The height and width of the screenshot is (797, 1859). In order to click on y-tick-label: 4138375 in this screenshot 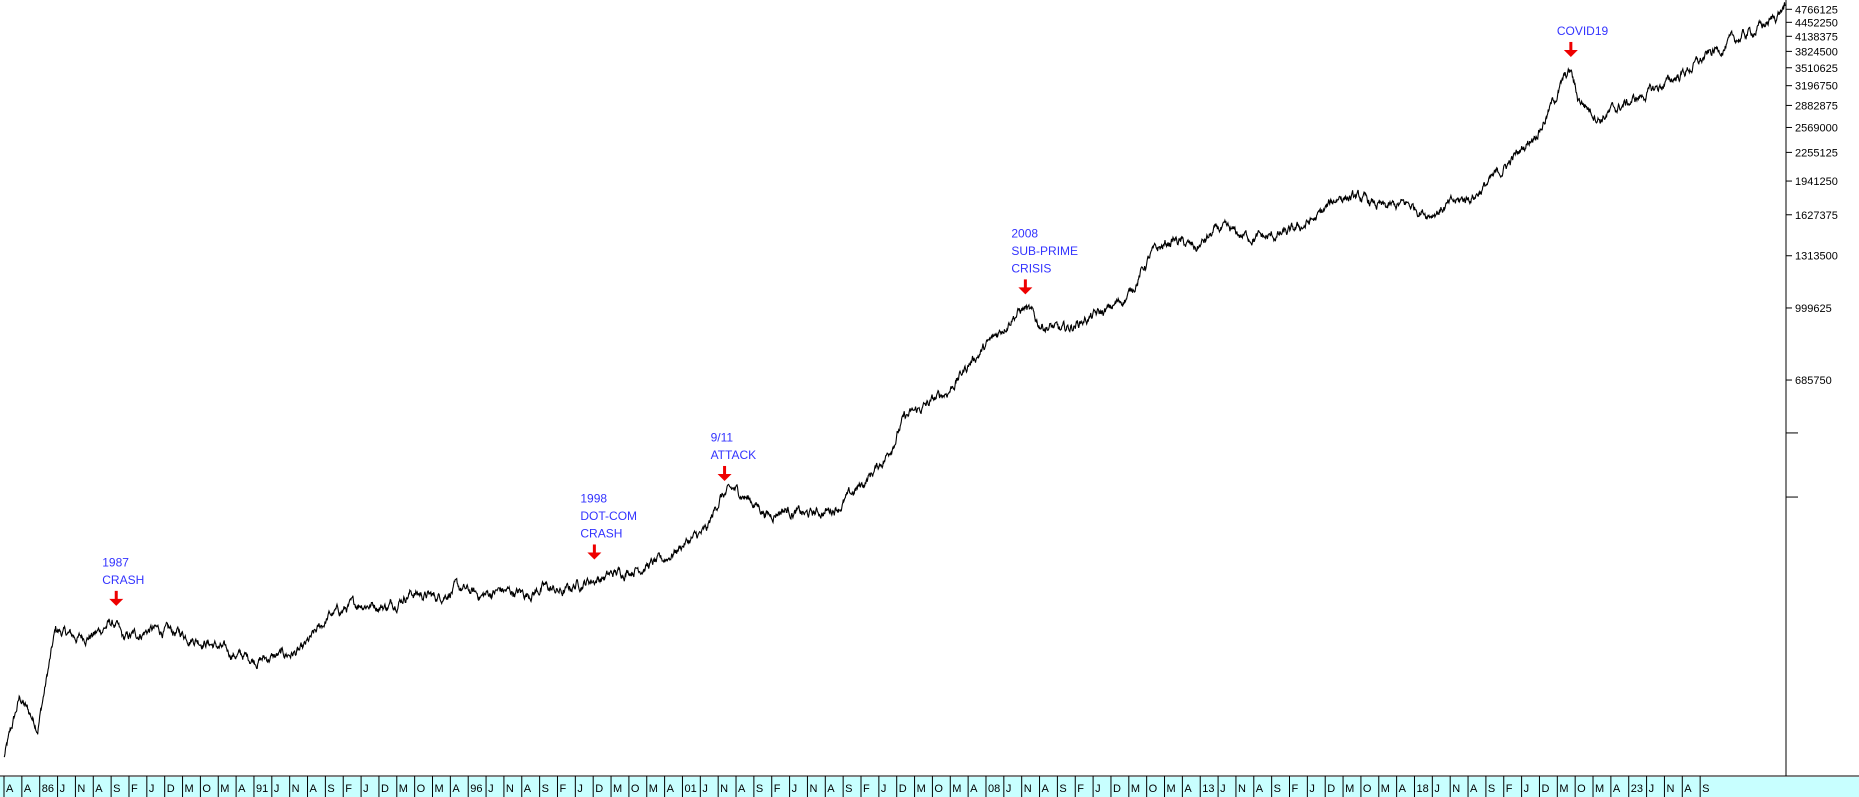, I will do `click(1816, 37)`.